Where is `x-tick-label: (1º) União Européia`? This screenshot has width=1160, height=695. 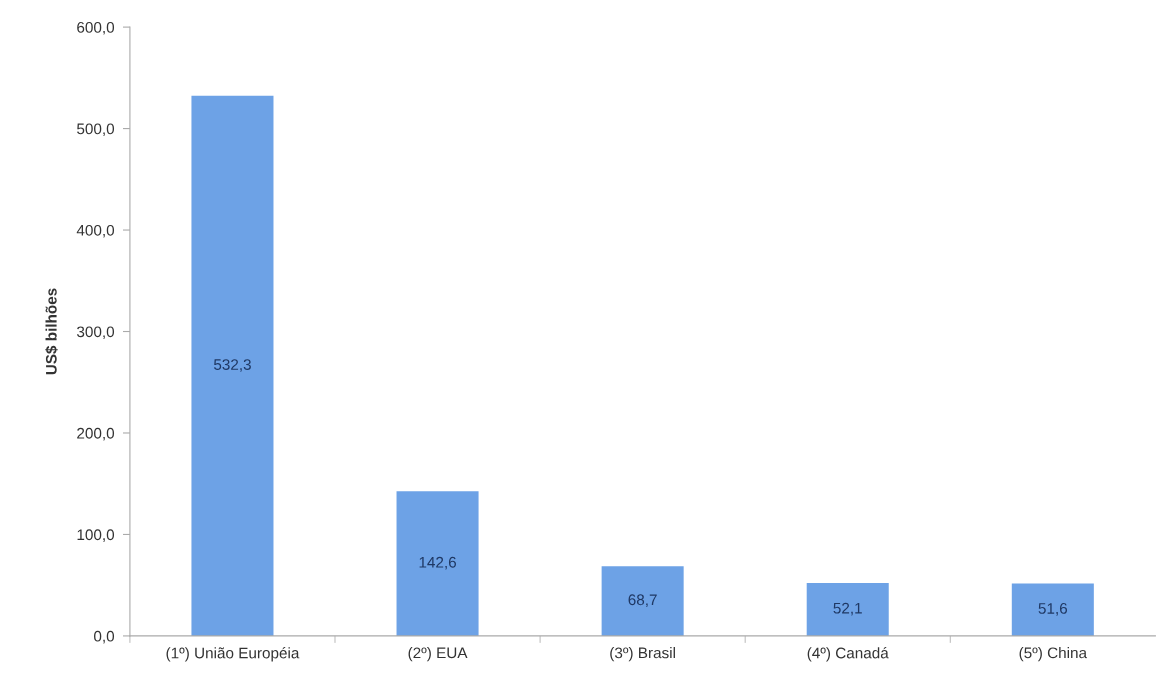 x-tick-label: (1º) União Européia is located at coordinates (233, 654).